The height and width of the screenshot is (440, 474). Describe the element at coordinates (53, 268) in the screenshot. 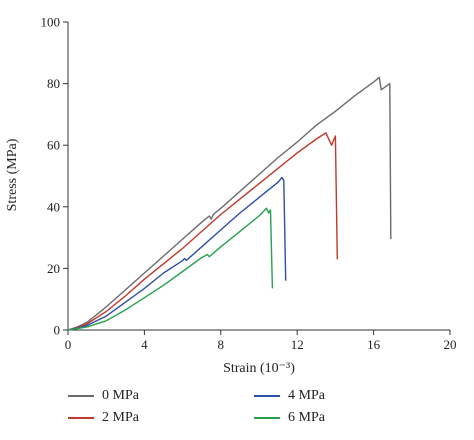

I see `y-tick-label: 20` at that location.